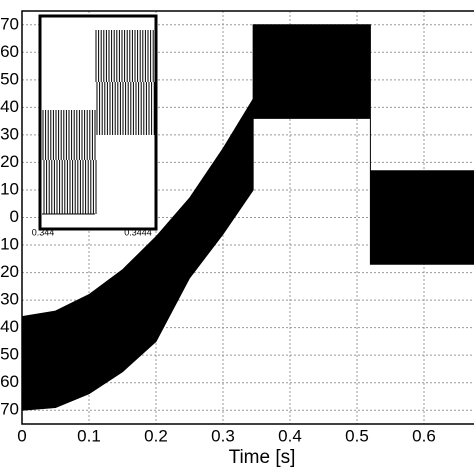 This screenshot has height=474, width=474. What do you see at coordinates (290, 435) in the screenshot?
I see `x-tick-label: 0.4` at bounding box center [290, 435].